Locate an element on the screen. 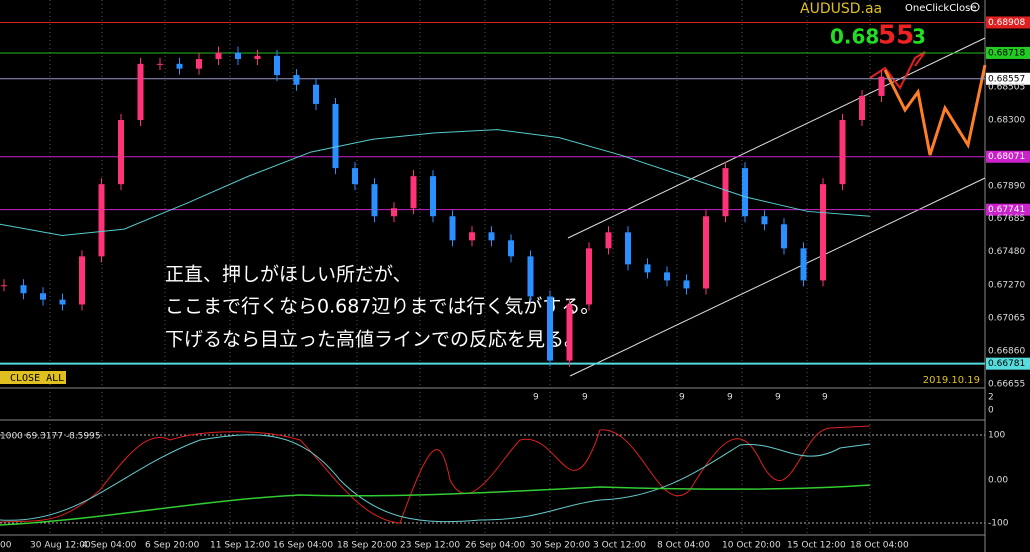 This screenshot has width=1030, height=552. time-label: 18 Sep 20:00 is located at coordinates (367, 546).